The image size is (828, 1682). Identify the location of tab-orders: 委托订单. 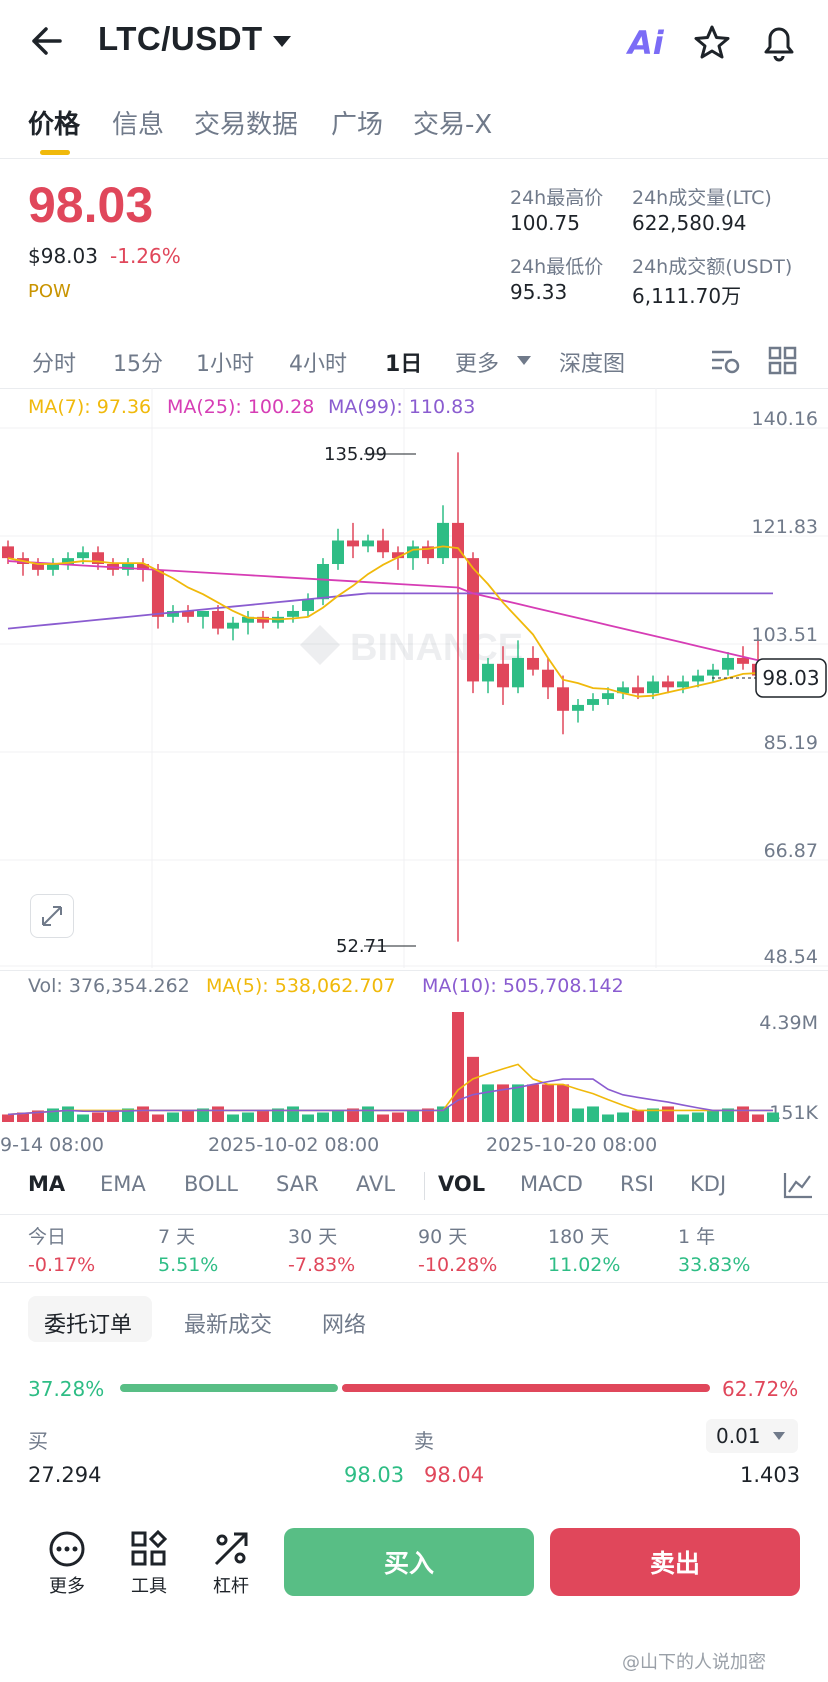
(88, 1325).